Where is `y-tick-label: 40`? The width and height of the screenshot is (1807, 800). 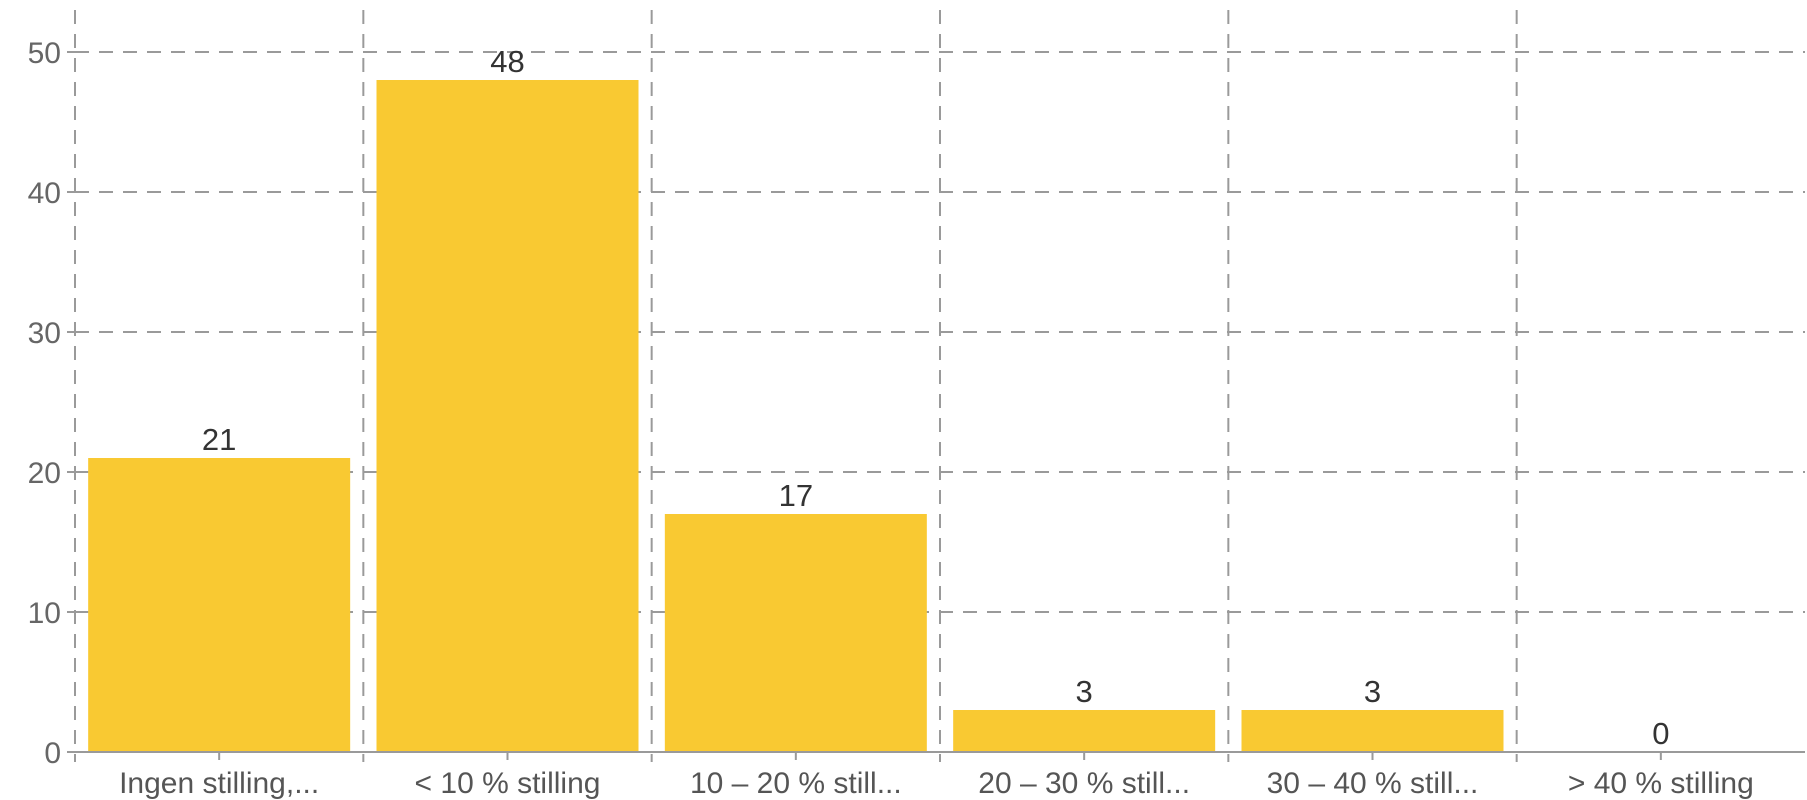
y-tick-label: 40 is located at coordinates (44, 193).